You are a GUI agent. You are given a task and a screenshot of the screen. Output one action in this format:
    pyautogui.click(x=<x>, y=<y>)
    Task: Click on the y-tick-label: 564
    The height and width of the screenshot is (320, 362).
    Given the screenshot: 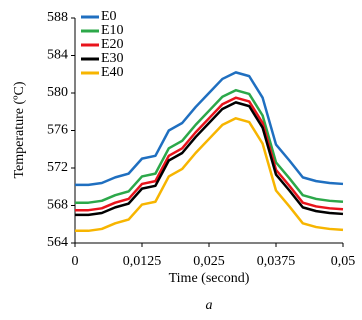 What is the action you would take?
    pyautogui.click(x=57, y=242)
    